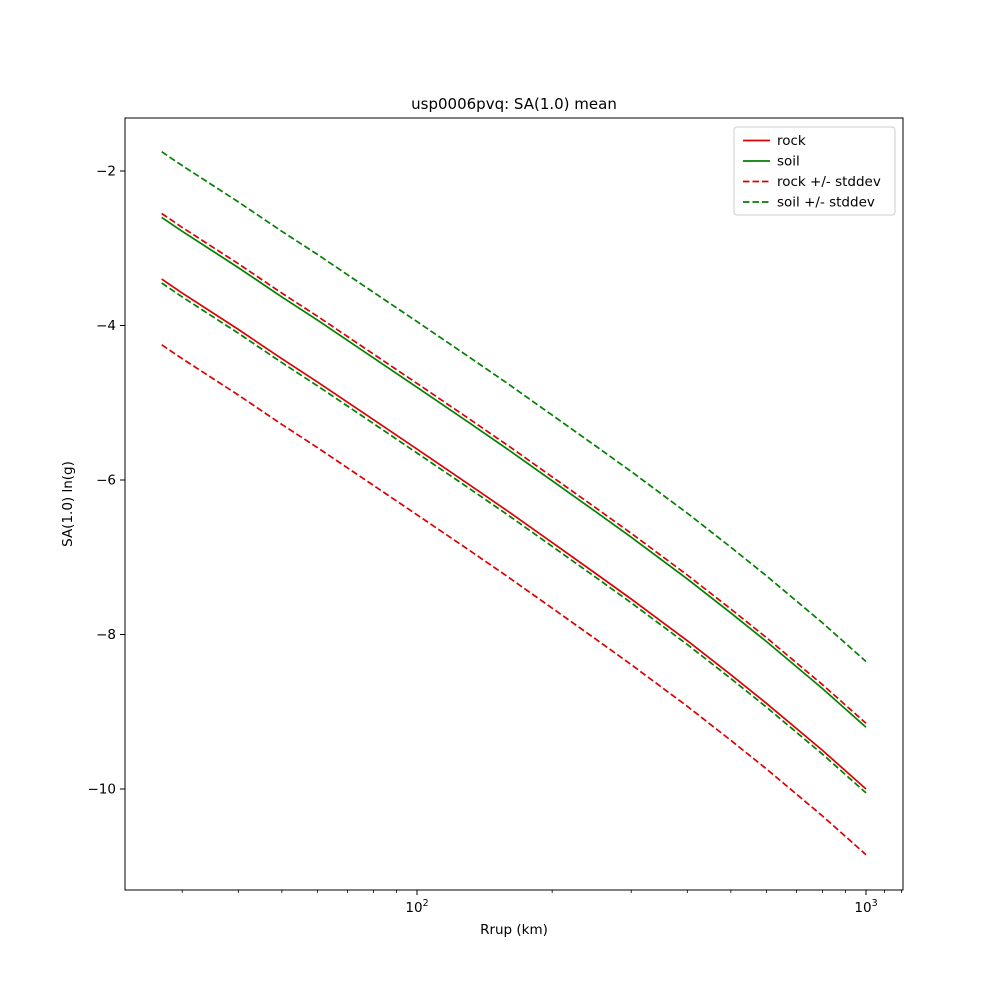 This screenshot has width=1000, height=1004. I want to click on y-tick-label: −6, so click(106, 481).